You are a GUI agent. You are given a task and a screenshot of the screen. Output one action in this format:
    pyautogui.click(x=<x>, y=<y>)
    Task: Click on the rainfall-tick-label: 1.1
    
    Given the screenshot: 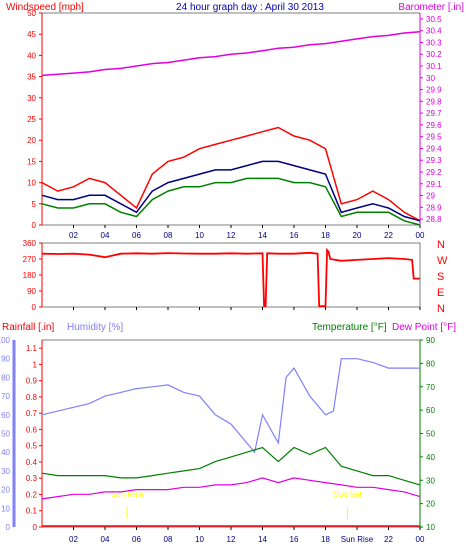 What is the action you would take?
    pyautogui.click(x=32, y=348)
    